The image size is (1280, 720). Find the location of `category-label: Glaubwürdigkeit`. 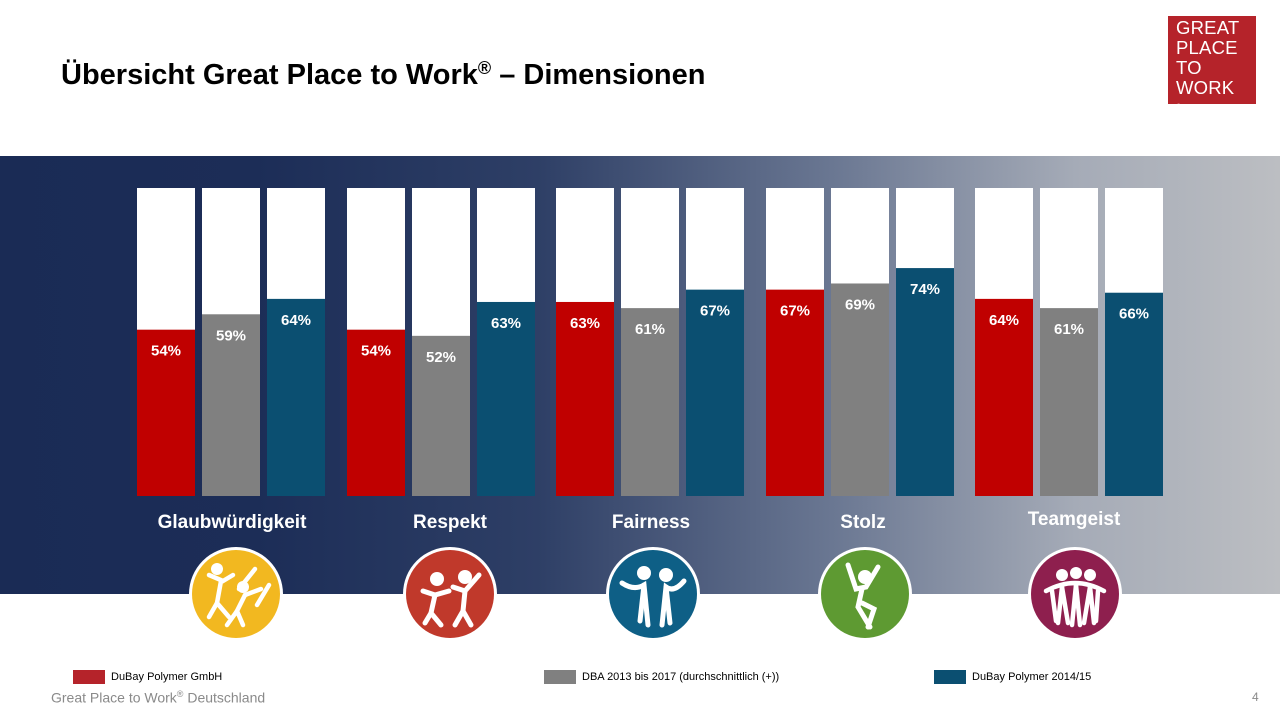

category-label: Glaubwürdigkeit is located at coordinates (232, 522).